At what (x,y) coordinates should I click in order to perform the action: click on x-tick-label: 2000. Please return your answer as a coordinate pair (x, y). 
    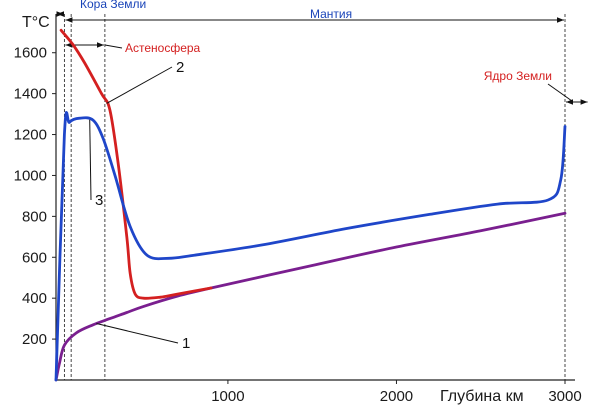
    Looking at the image, I should click on (396, 396).